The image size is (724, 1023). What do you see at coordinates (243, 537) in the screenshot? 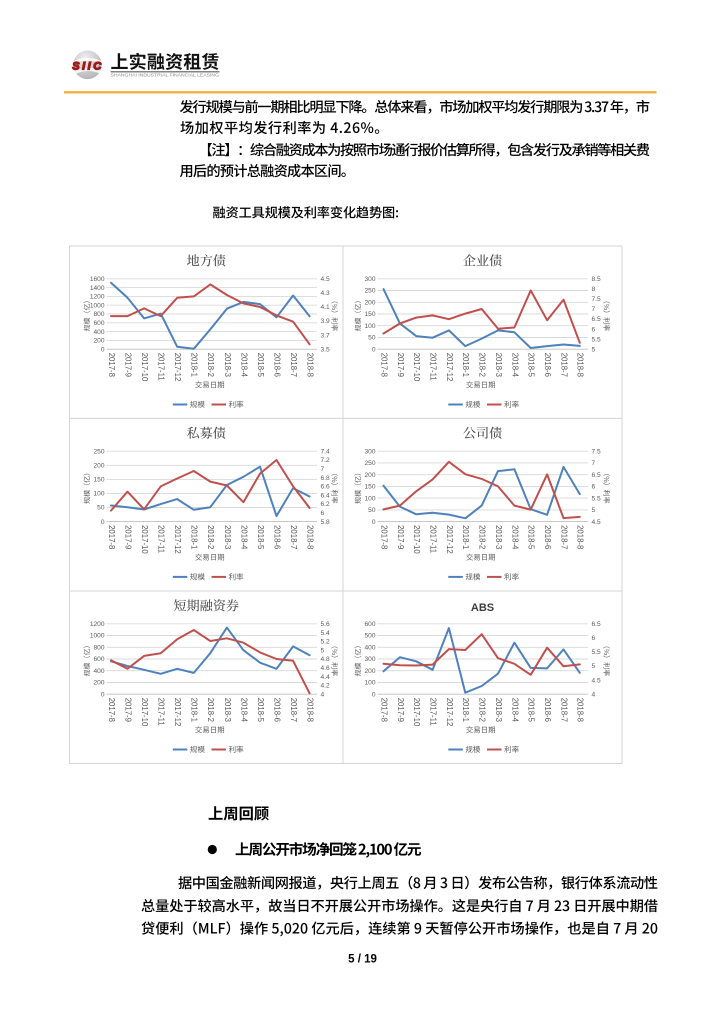
I see `svg-text: 2018-4` at bounding box center [243, 537].